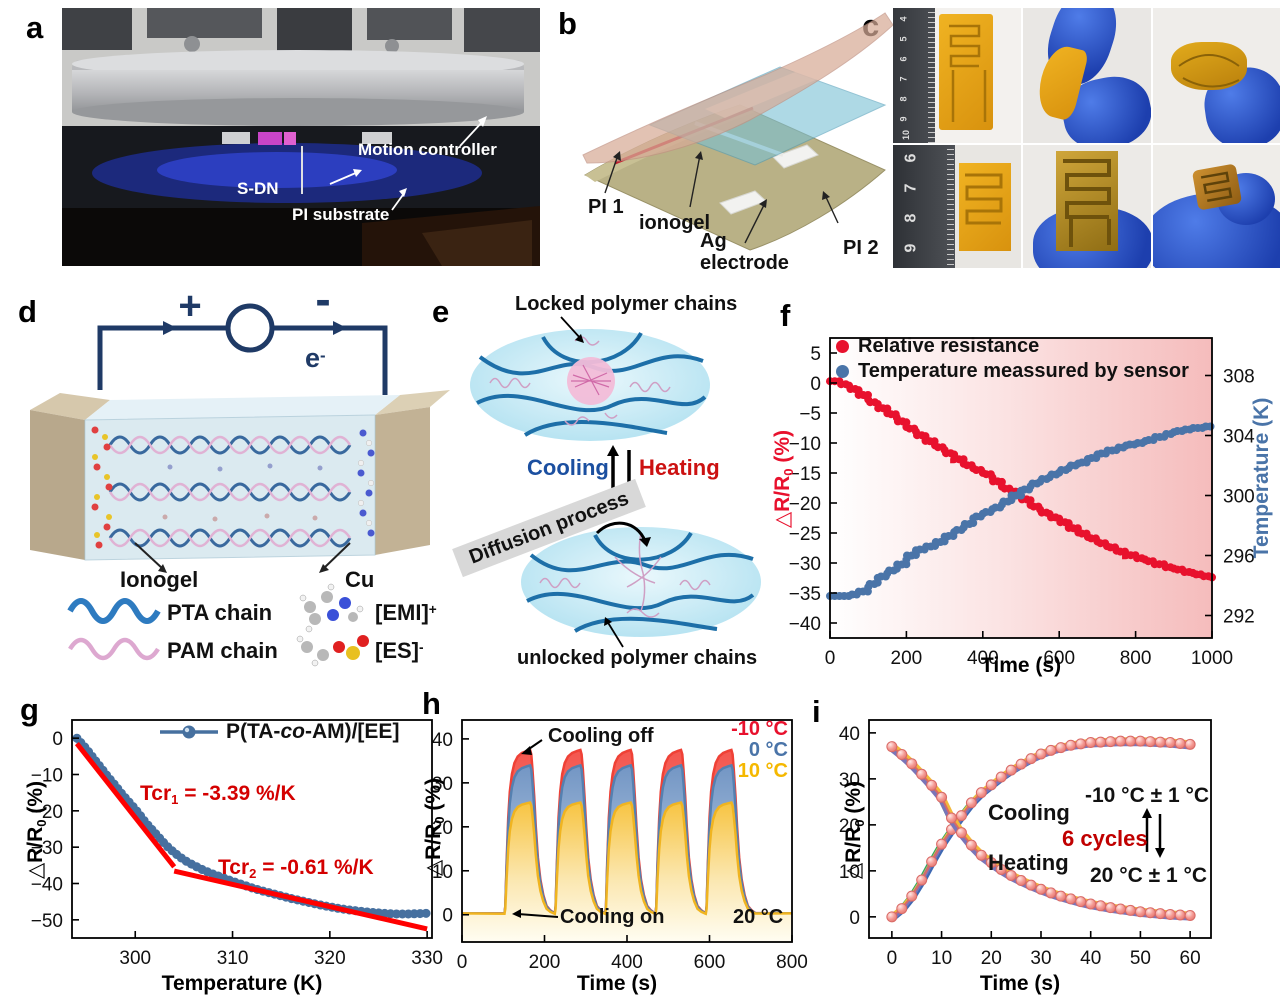 This screenshot has width=1280, height=1005. Describe the element at coordinates (220, 612) in the screenshot. I see `pta-chain-label: PTA chain` at that location.